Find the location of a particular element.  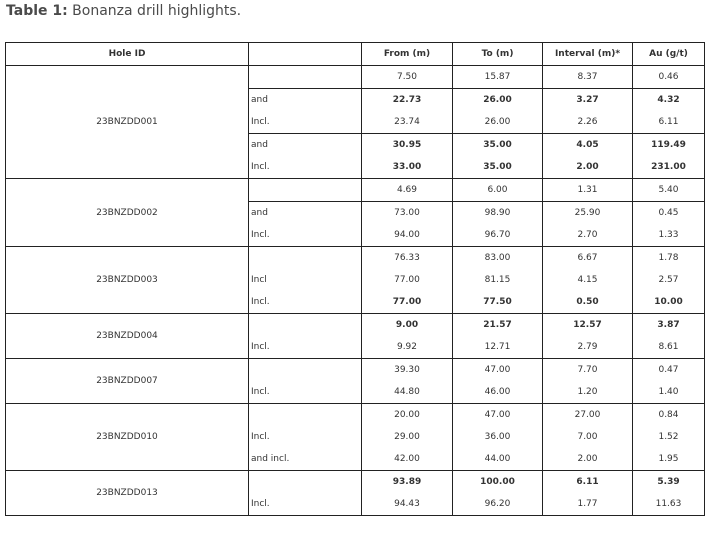

interval-cell: 12.57 is located at coordinates (587, 324).